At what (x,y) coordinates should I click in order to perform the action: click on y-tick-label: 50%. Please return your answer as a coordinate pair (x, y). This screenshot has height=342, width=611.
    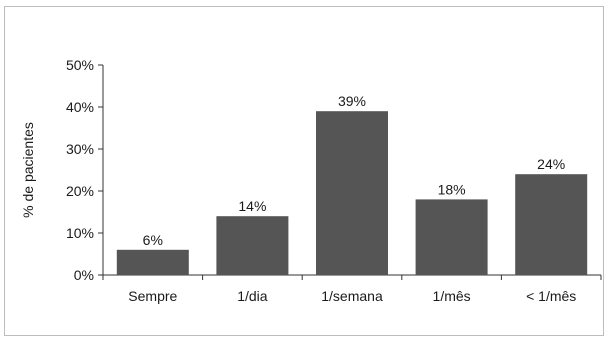
    Looking at the image, I should click on (80, 65).